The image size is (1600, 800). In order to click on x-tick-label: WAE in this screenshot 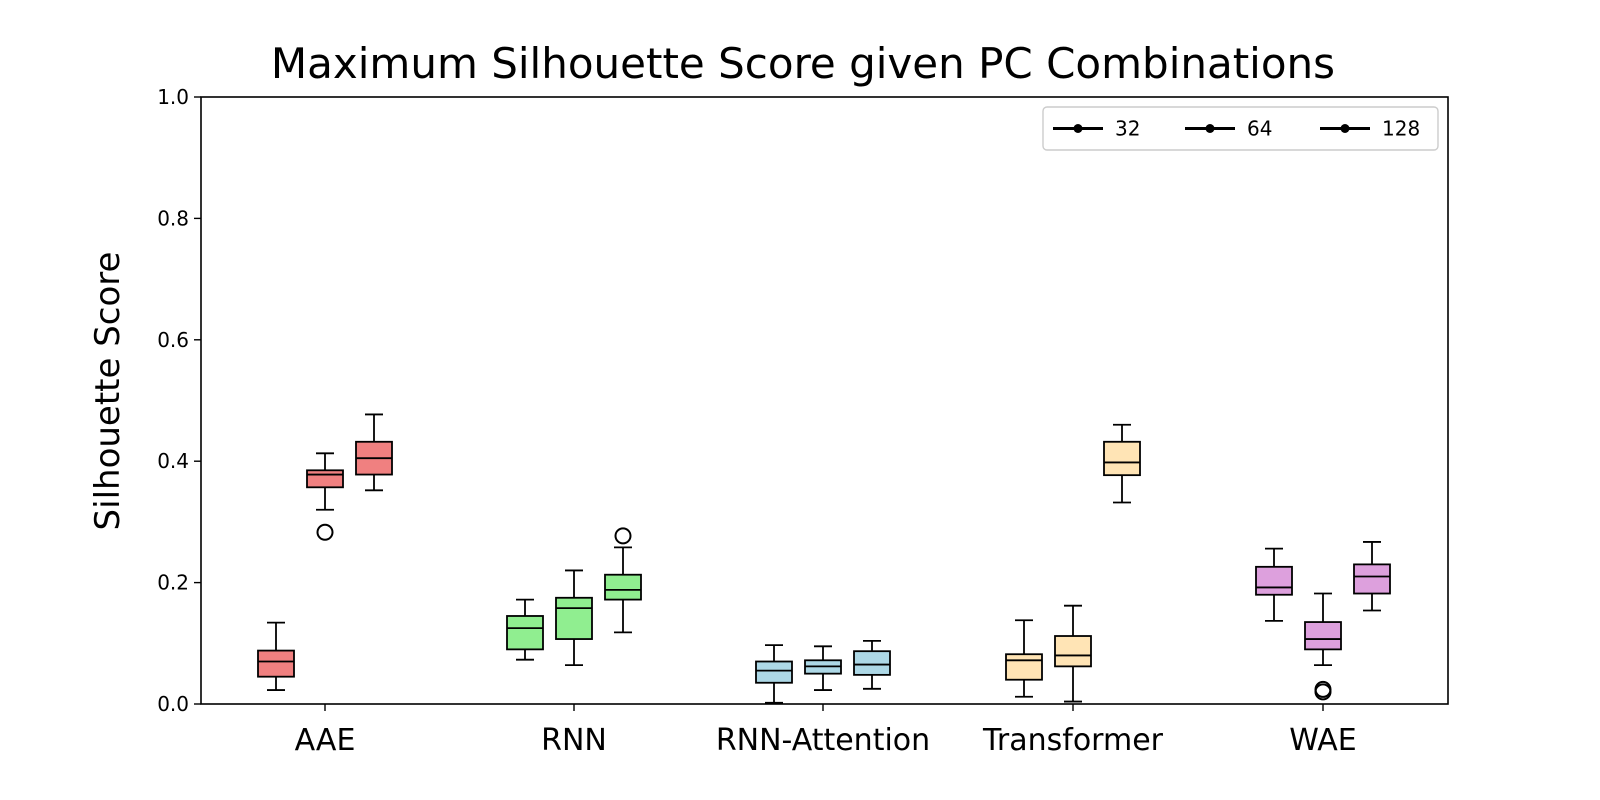, I will do `click(1323, 740)`.